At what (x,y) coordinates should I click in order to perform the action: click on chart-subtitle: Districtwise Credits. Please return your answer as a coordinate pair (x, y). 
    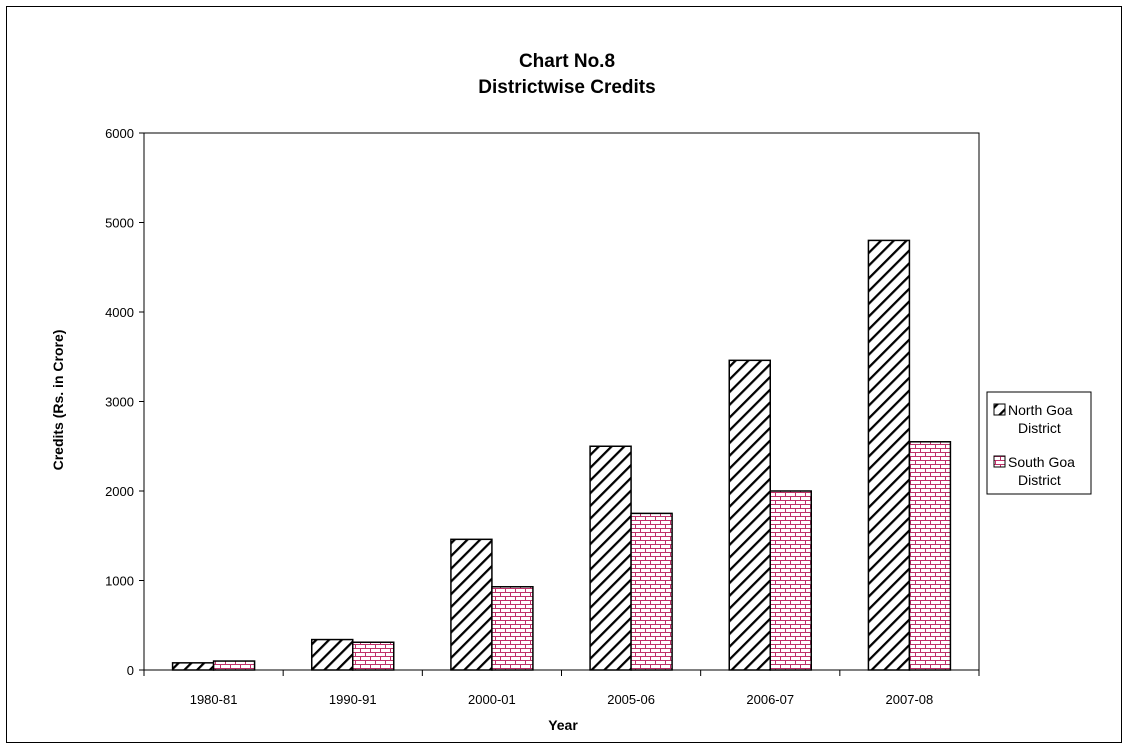
    Looking at the image, I should click on (566, 87).